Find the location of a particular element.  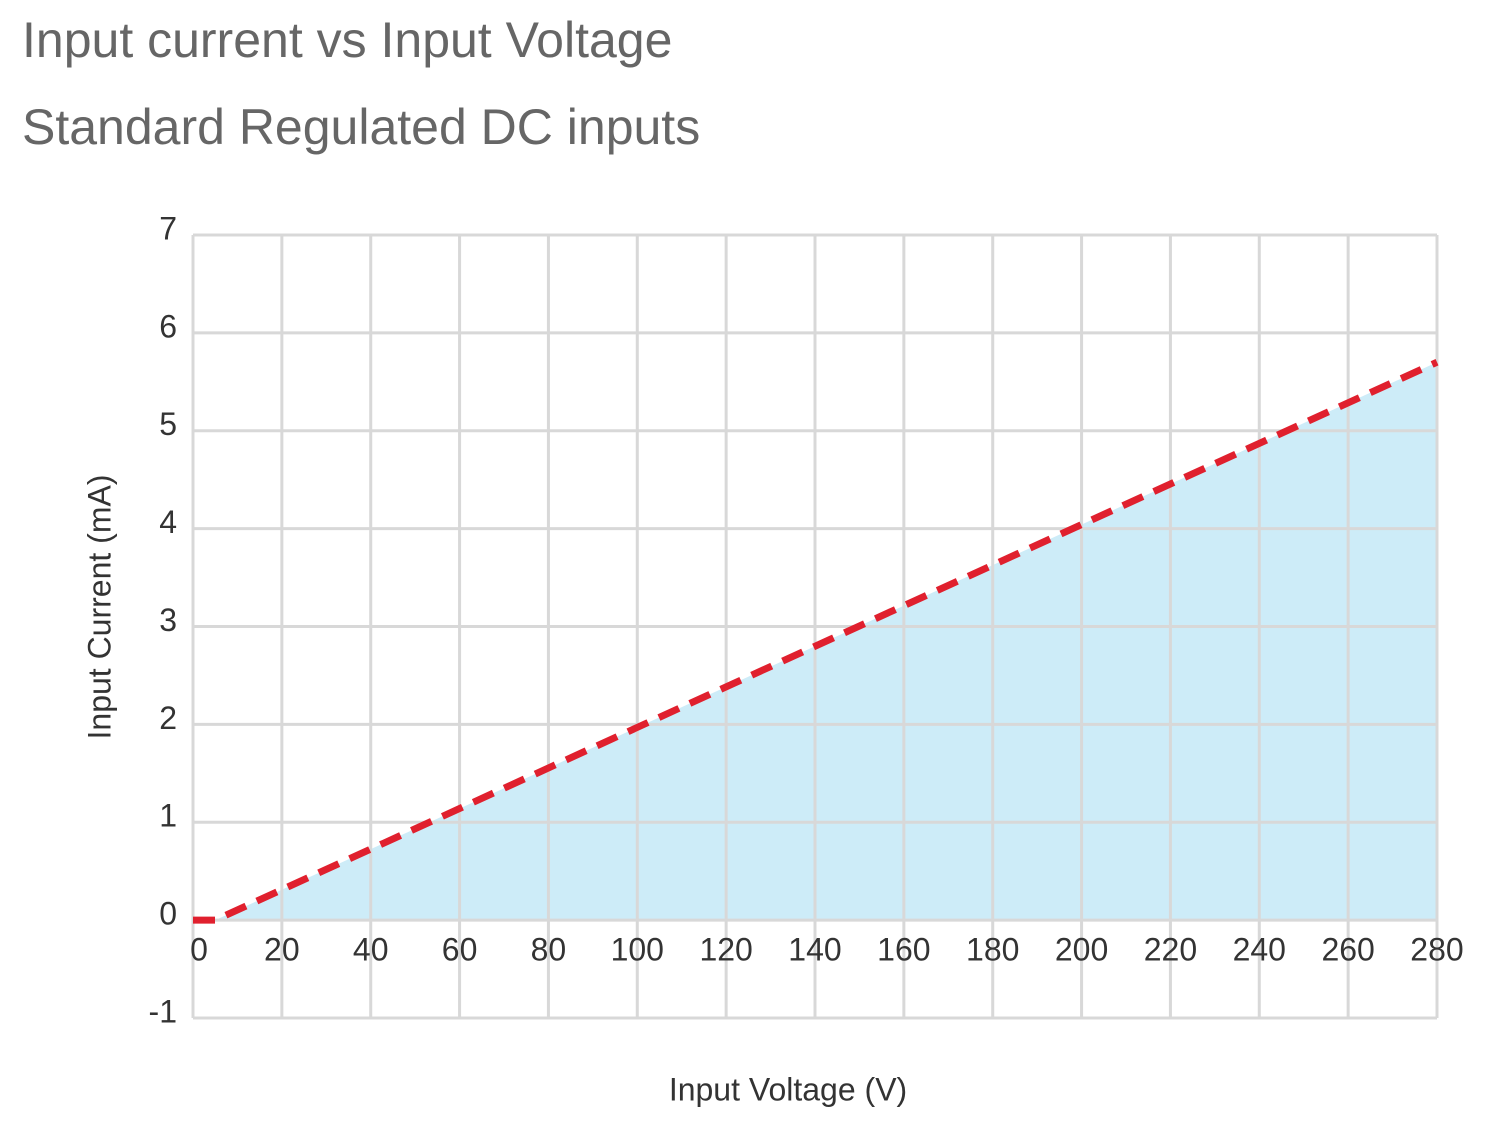

x-axis-label: Input Voltage (V) is located at coordinates (788, 1089).